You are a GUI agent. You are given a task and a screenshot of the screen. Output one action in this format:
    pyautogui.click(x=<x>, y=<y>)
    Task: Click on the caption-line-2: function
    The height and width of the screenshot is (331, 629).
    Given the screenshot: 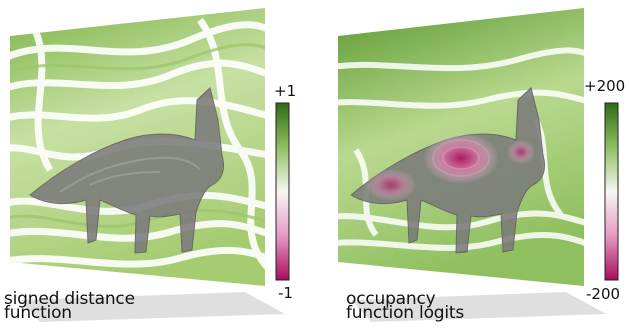 What is the action you would take?
    pyautogui.click(x=38, y=313)
    